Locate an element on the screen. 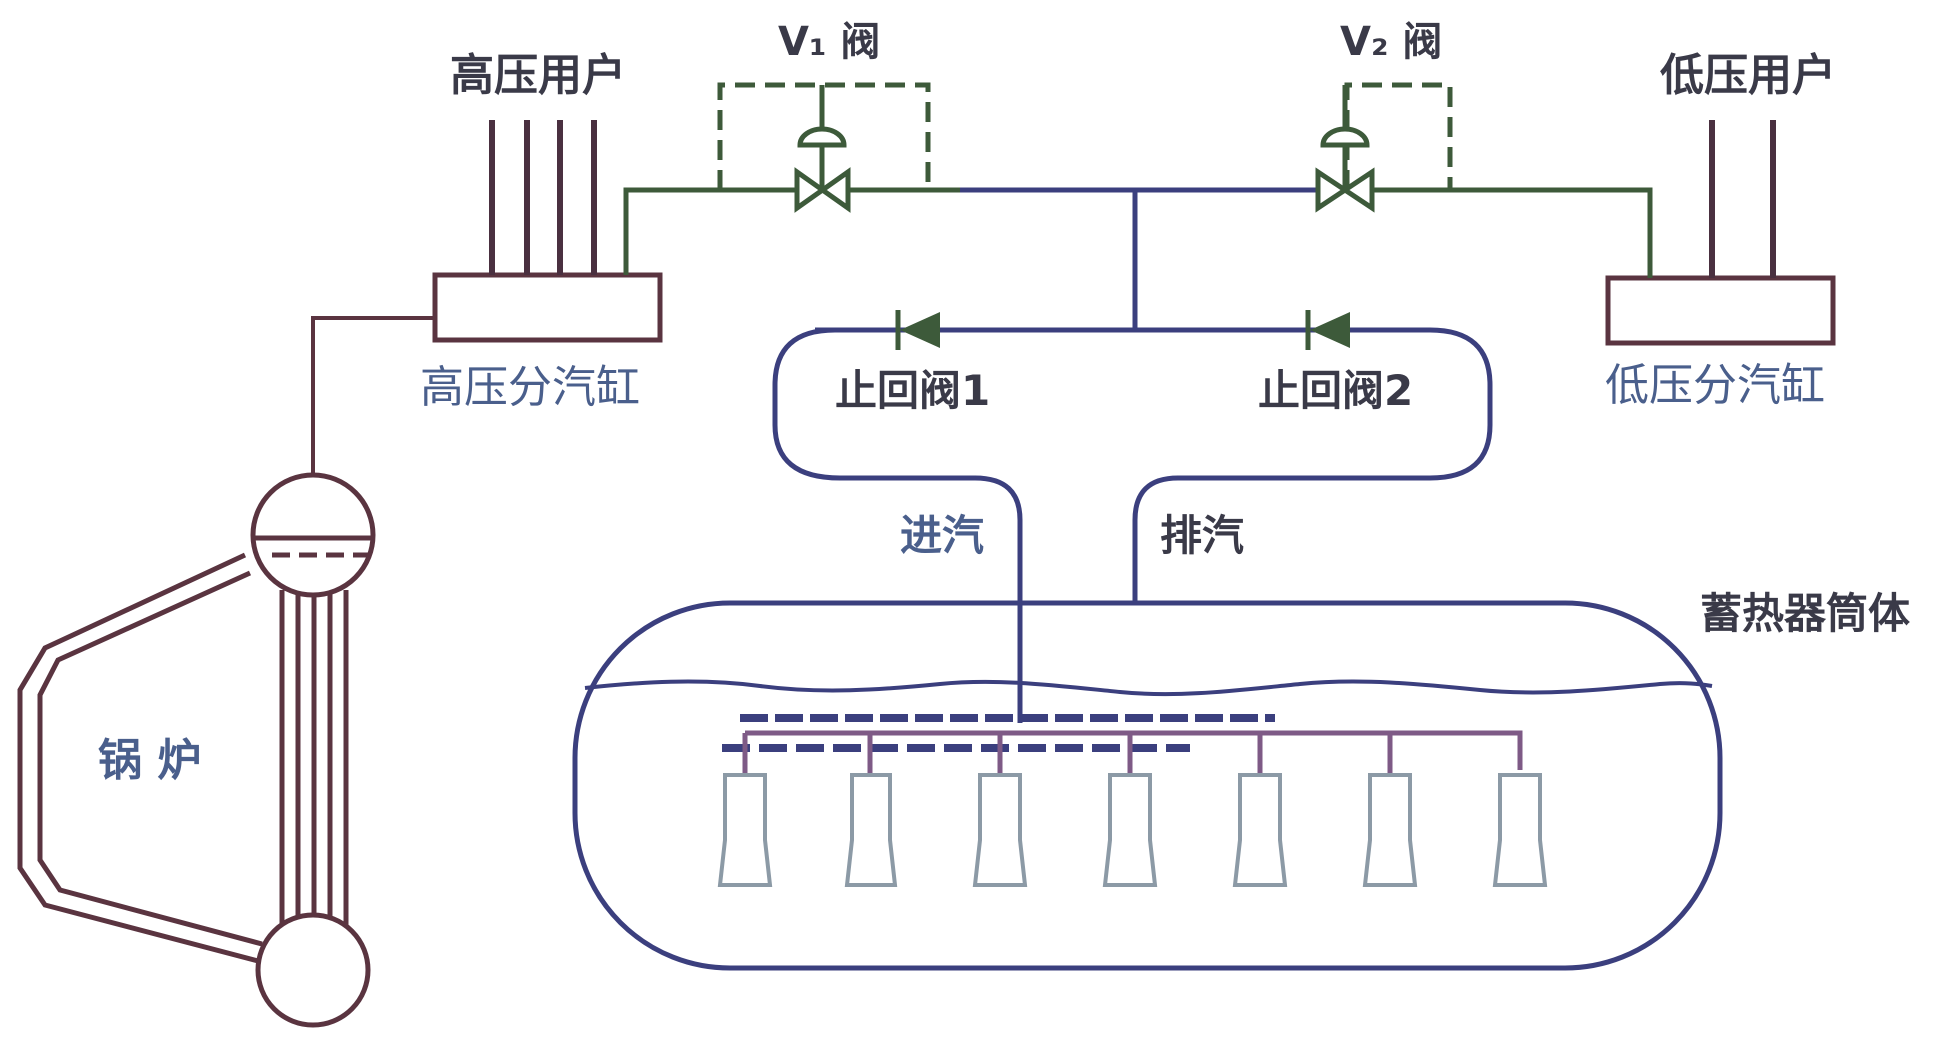 Image resolution: width=1955 pixels, height=1050 pixels. boiler-downcomer-outer is located at coordinates (140, 758).